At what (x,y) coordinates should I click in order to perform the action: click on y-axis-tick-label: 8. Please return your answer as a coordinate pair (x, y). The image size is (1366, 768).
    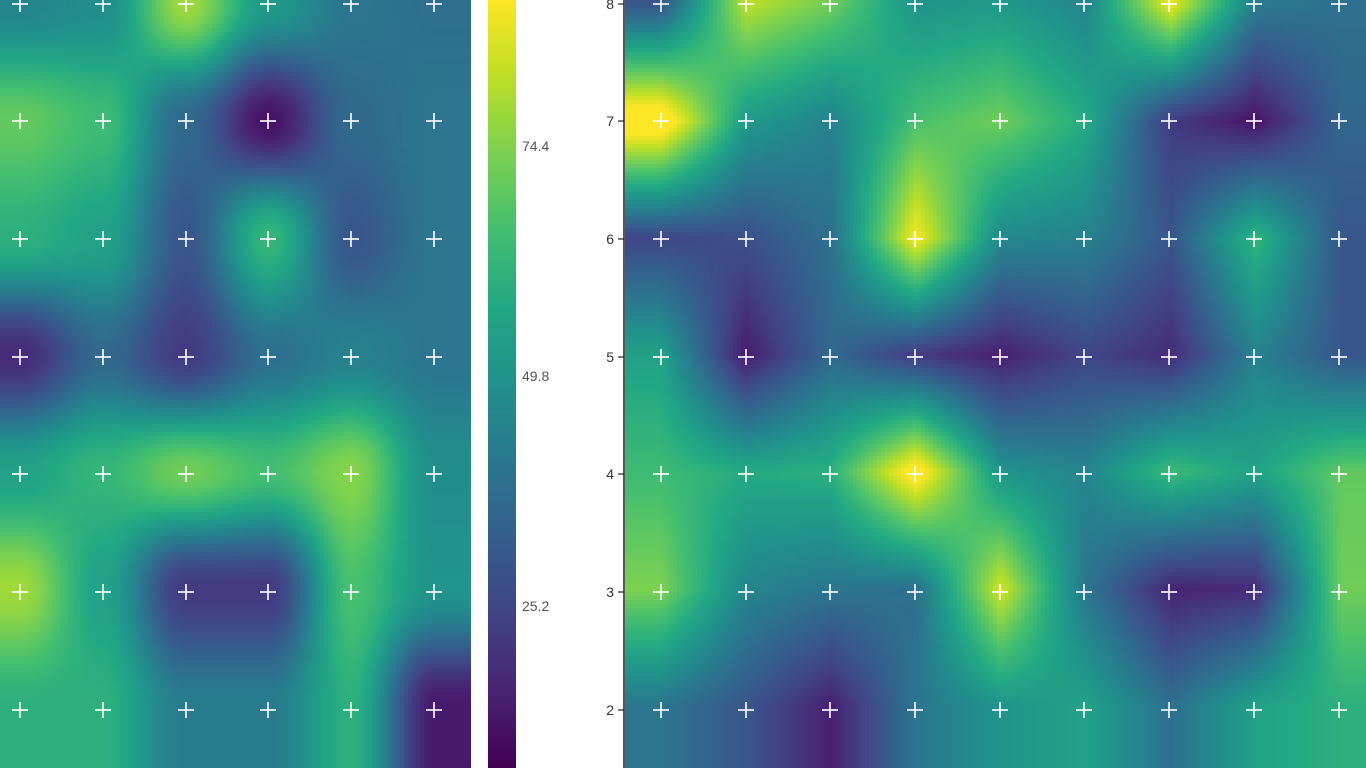
    Looking at the image, I should click on (610, 6).